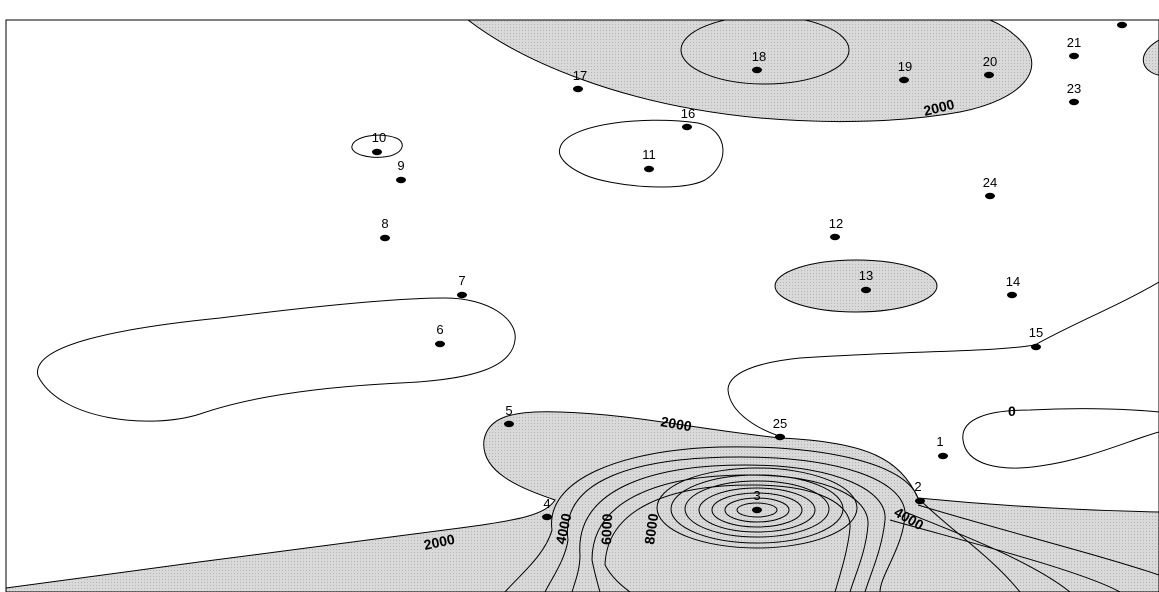 This screenshot has height=592, width=1159. I want to click on point-label-7: 7, so click(461, 280).